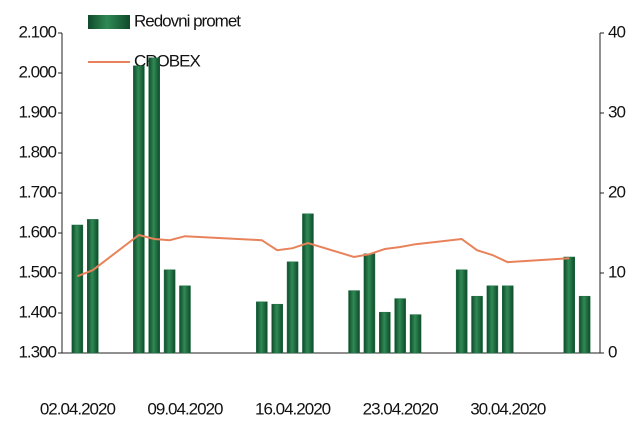 The image size is (630, 422). I want to click on legend-label: Redovni promet, so click(187, 20).